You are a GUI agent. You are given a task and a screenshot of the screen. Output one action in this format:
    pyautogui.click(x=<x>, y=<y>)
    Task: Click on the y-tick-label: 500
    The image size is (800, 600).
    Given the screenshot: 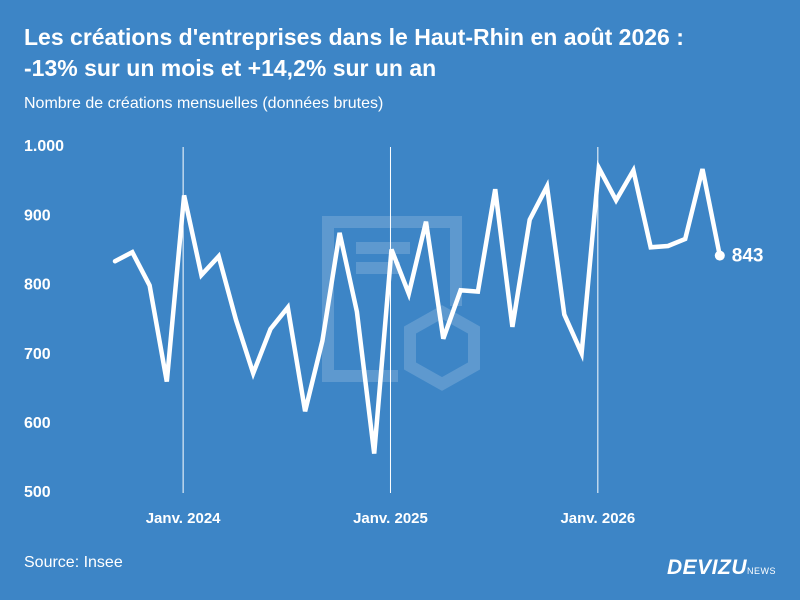 What is the action you would take?
    pyautogui.click(x=37, y=492)
    